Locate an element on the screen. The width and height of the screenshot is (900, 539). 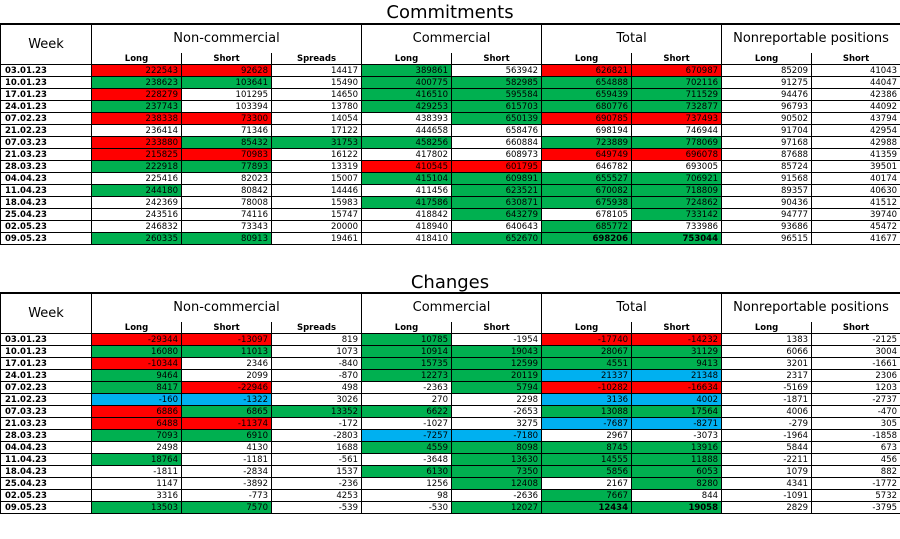
value-cell: 103641 is located at coordinates (226, 82).